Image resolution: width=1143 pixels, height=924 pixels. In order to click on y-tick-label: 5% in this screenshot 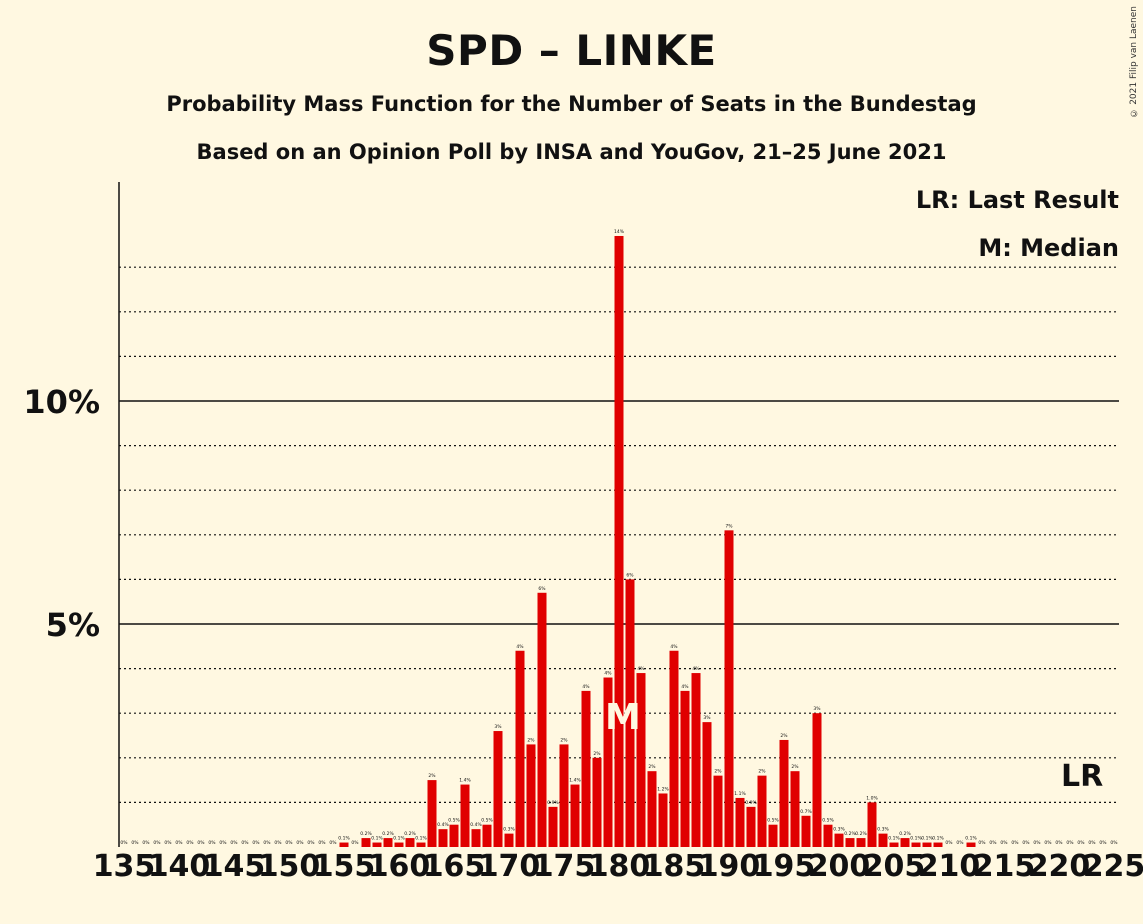, I will do `click(73, 625)`.